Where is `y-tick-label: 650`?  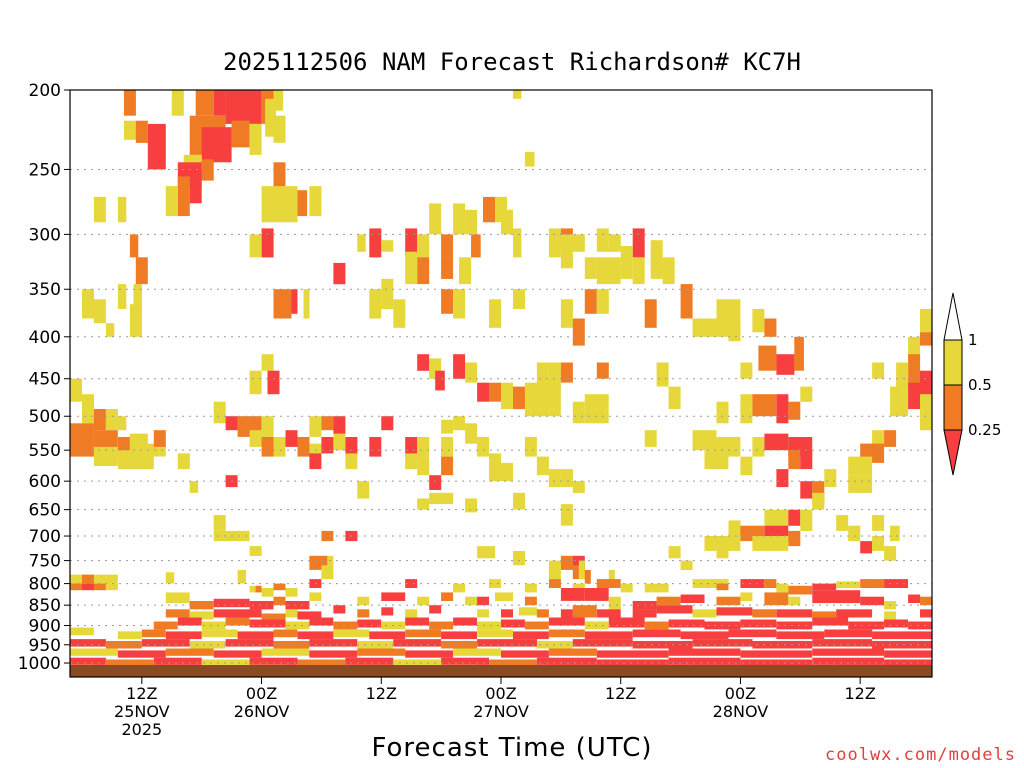 y-tick-label: 650 is located at coordinates (45, 511).